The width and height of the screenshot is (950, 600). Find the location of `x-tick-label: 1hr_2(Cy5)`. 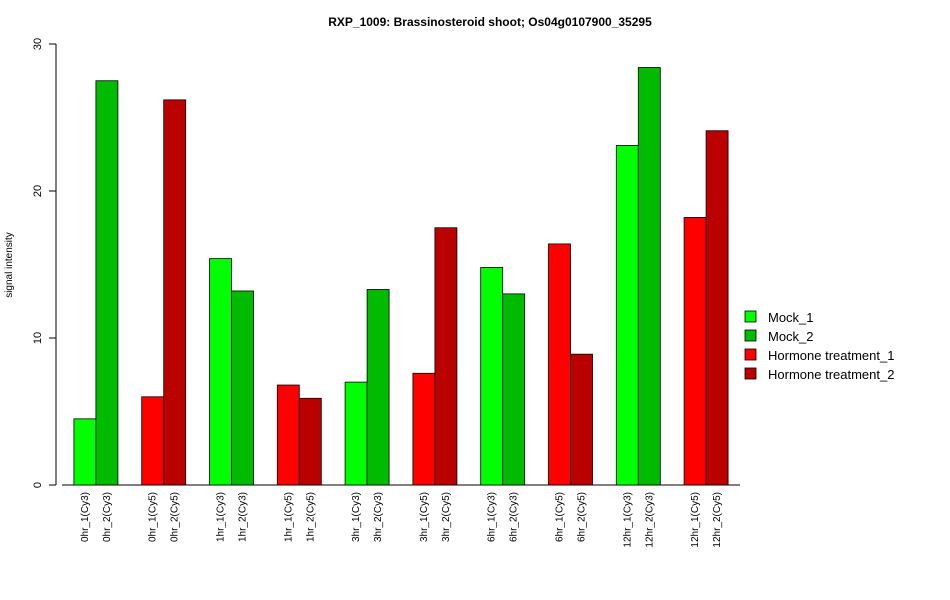

x-tick-label: 1hr_2(Cy5) is located at coordinates (310, 517).